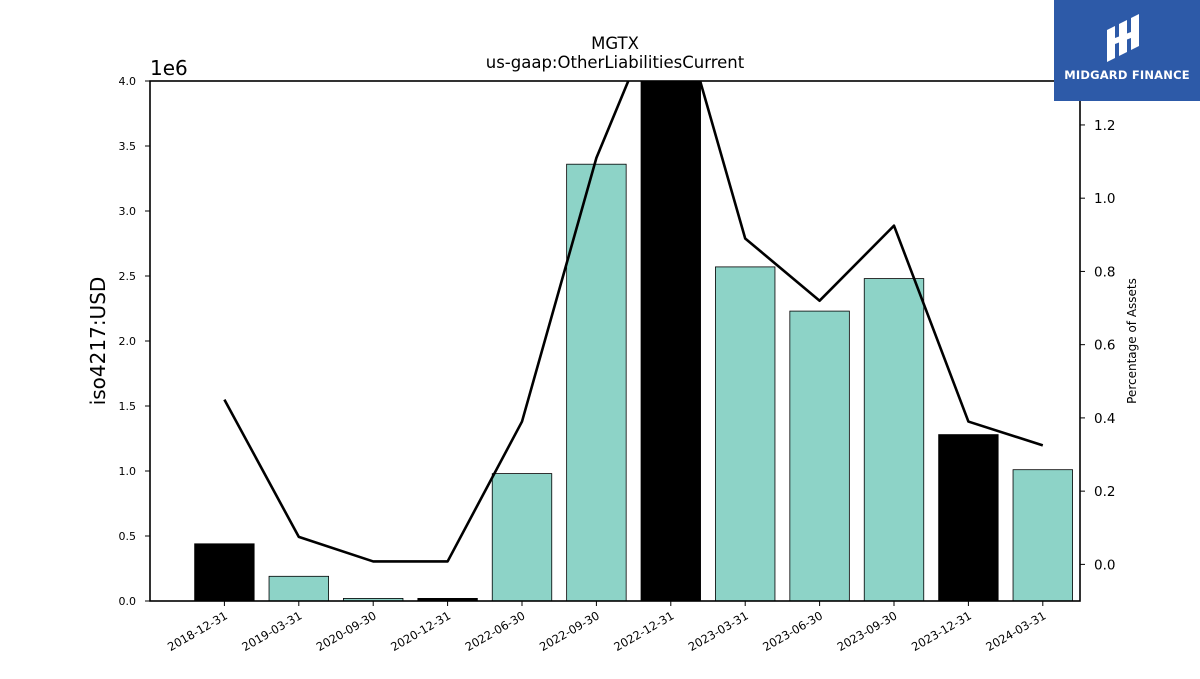  What do you see at coordinates (420, 631) in the screenshot?
I see `x-tick-label: 2020-12-31` at bounding box center [420, 631].